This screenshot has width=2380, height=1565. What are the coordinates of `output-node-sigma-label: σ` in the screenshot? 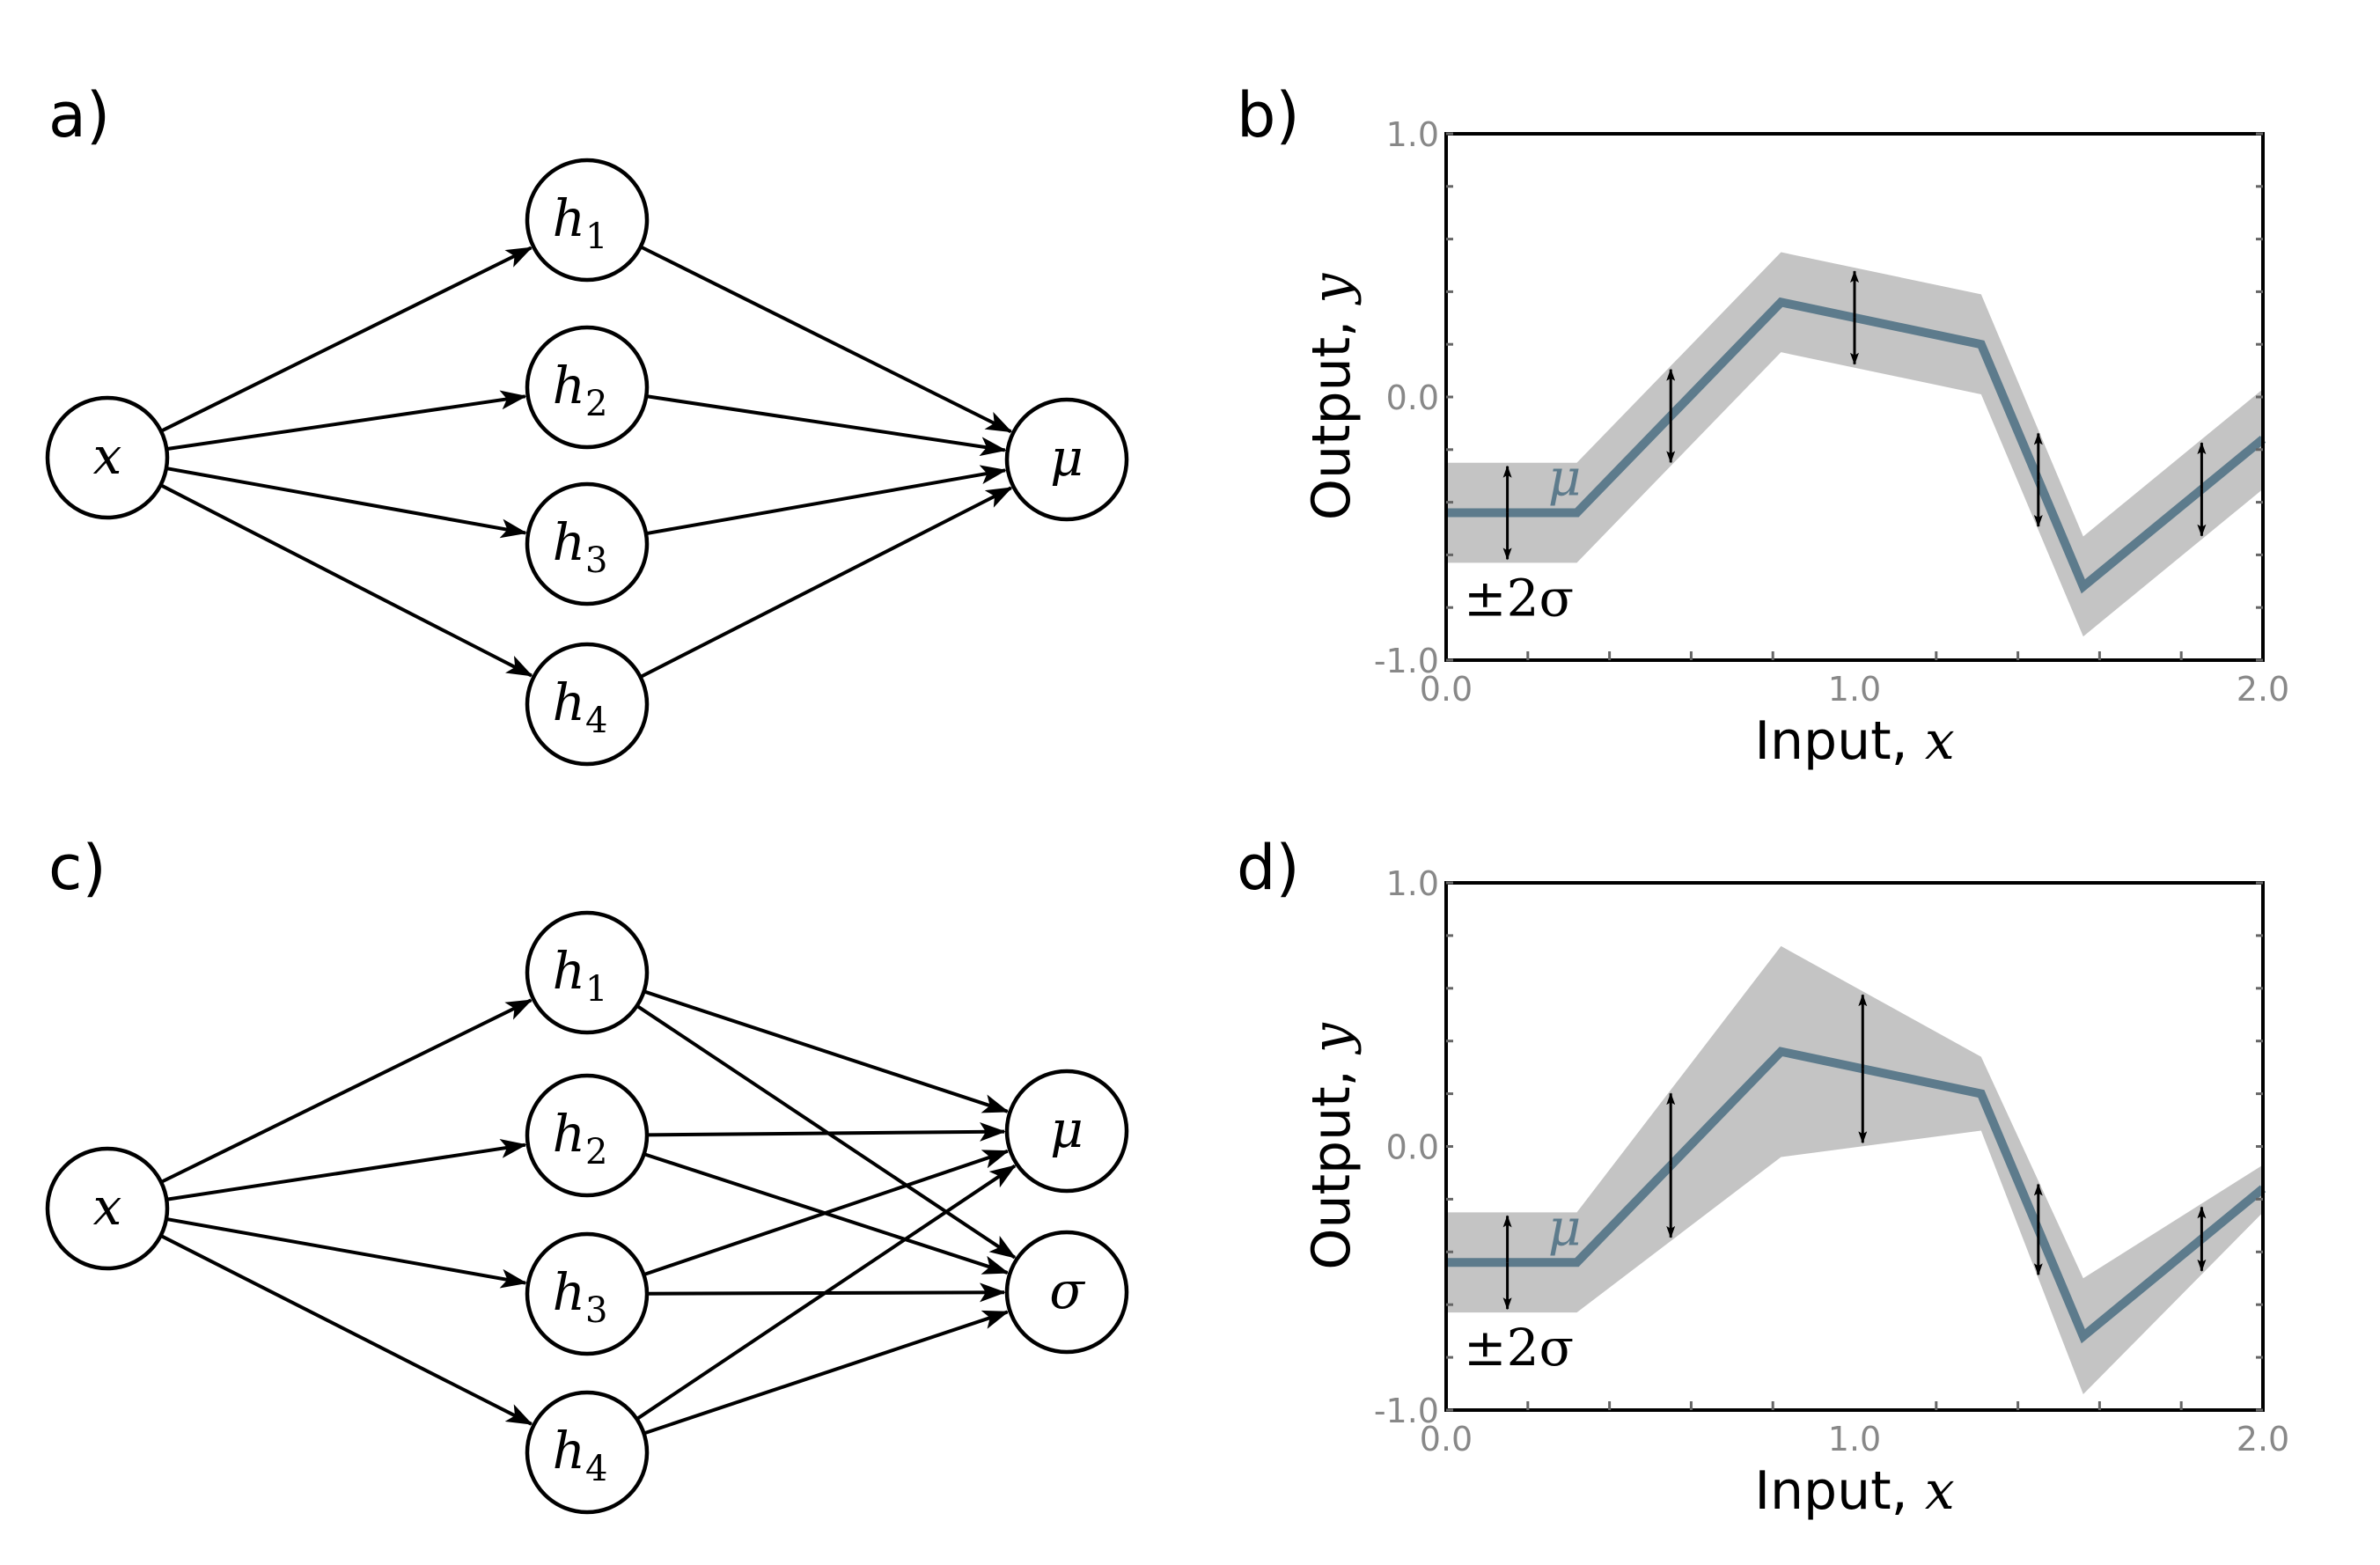 It's located at (1067, 1290).